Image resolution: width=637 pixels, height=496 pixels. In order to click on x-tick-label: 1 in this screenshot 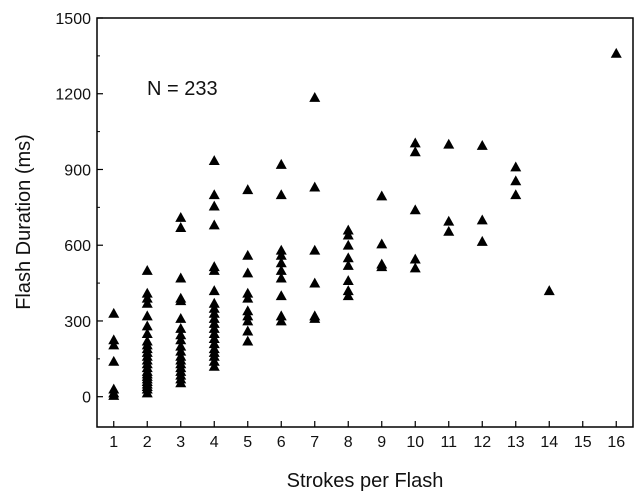, I will do `click(113, 442)`.